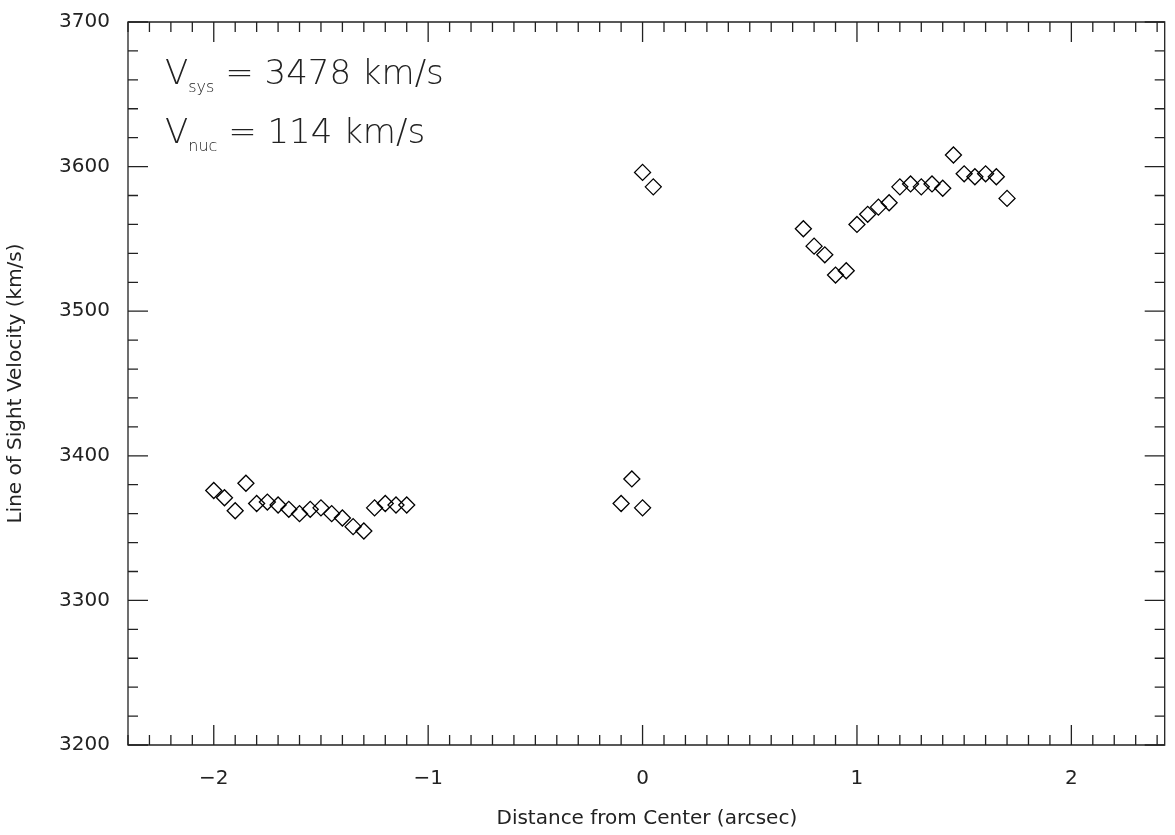 The width and height of the screenshot is (1175, 835). I want to click on y-tick-label: 3600, so click(84, 164).